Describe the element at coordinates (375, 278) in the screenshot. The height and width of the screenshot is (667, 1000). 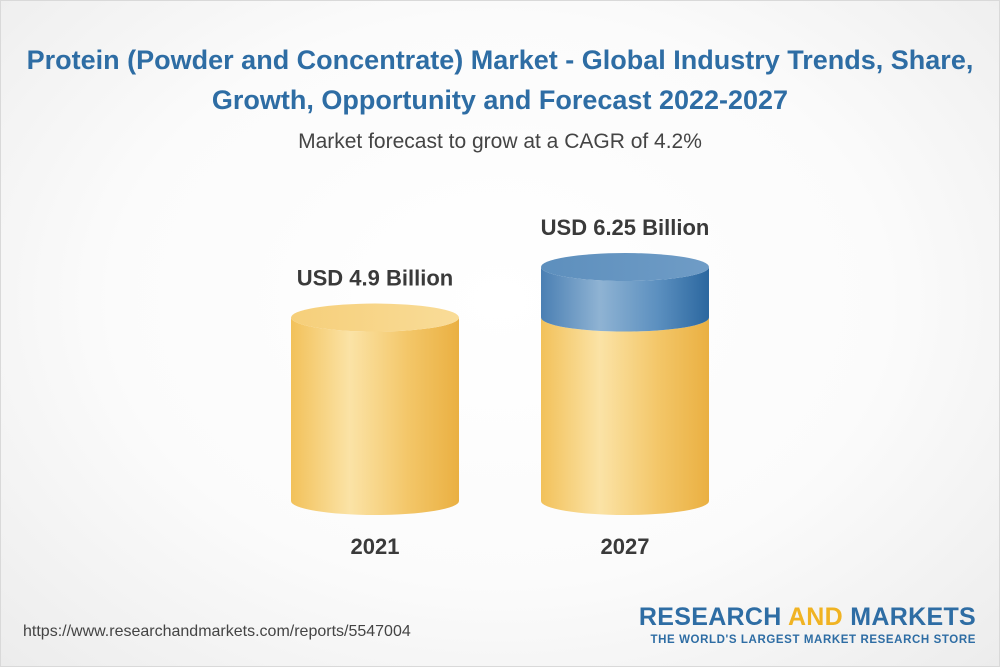
I see `data-label-2021: USD 4.9 Billion` at that location.